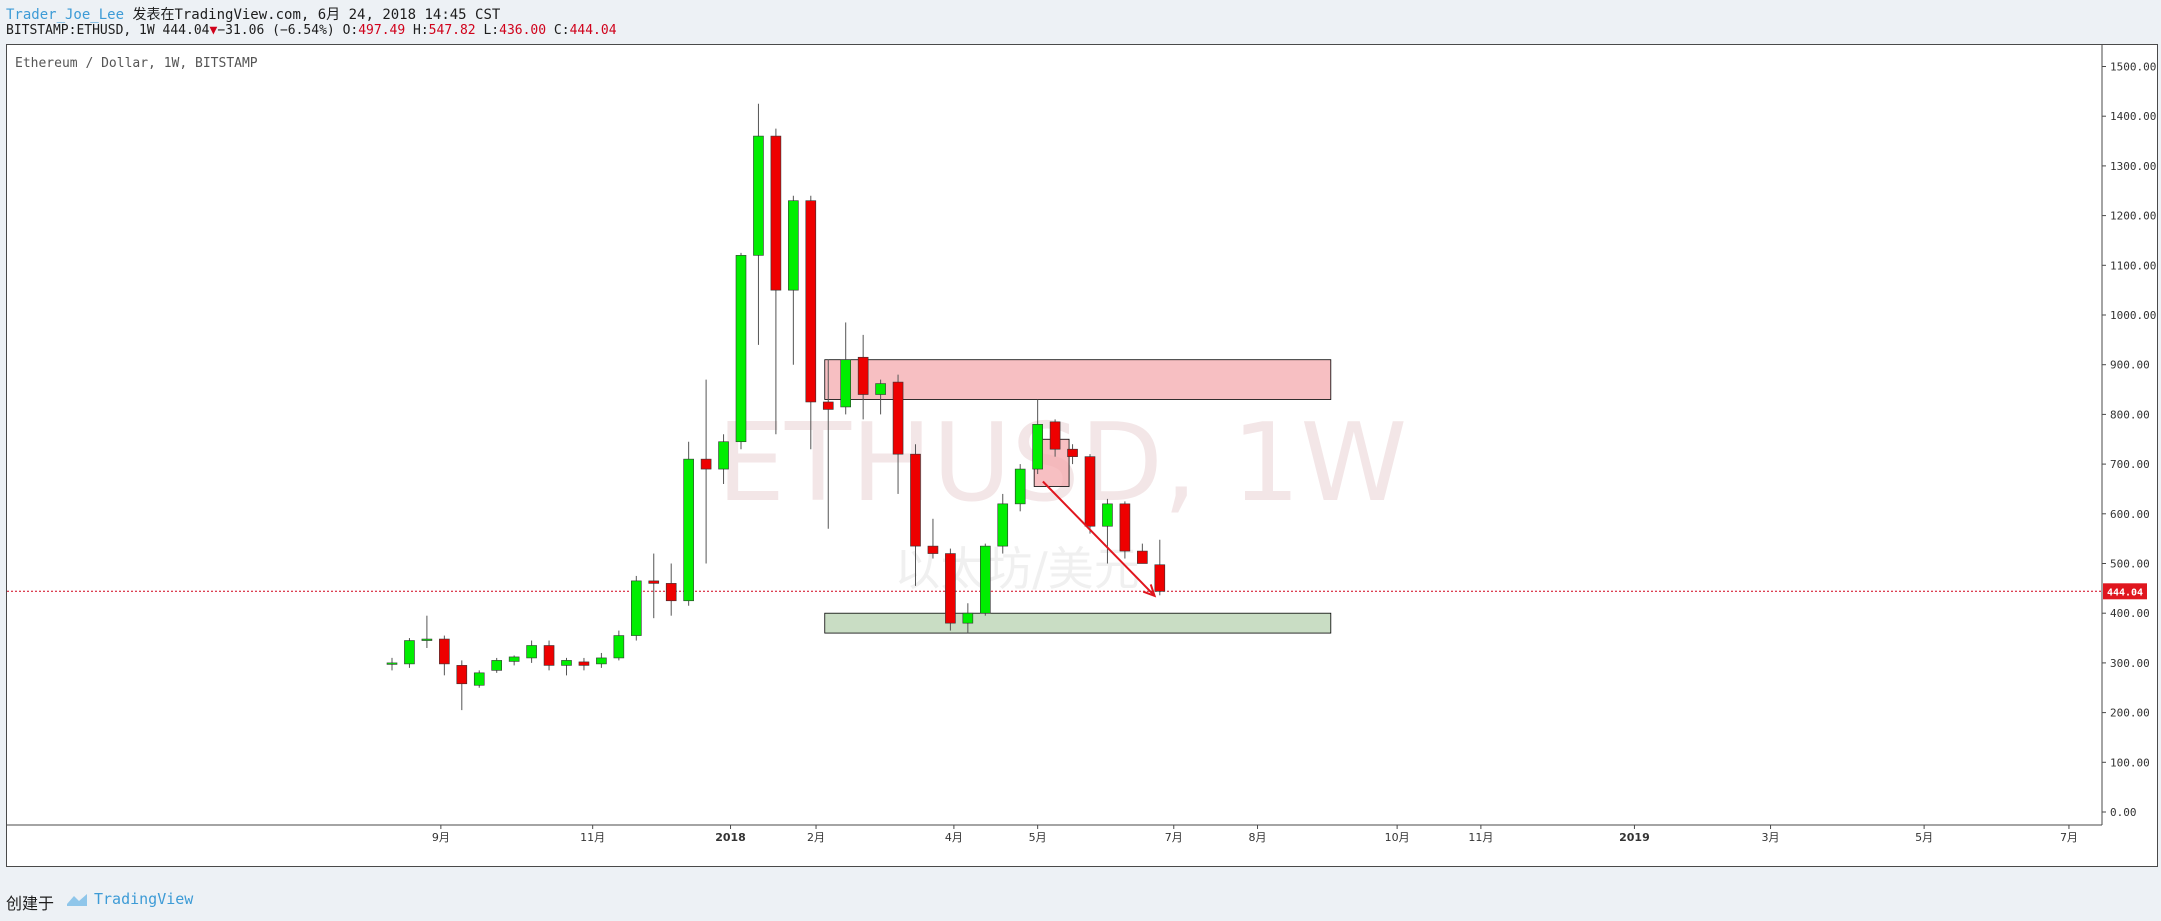 Image resolution: width=2161 pixels, height=921 pixels. Describe the element at coordinates (2133, 315) in the screenshot. I see `y-tick-label: 1000.00` at that location.